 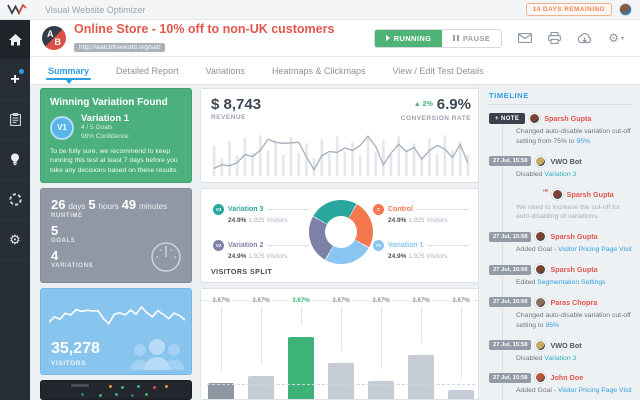 I want to click on timeline-body: Edited Segmentation Settings, so click(x=574, y=283).